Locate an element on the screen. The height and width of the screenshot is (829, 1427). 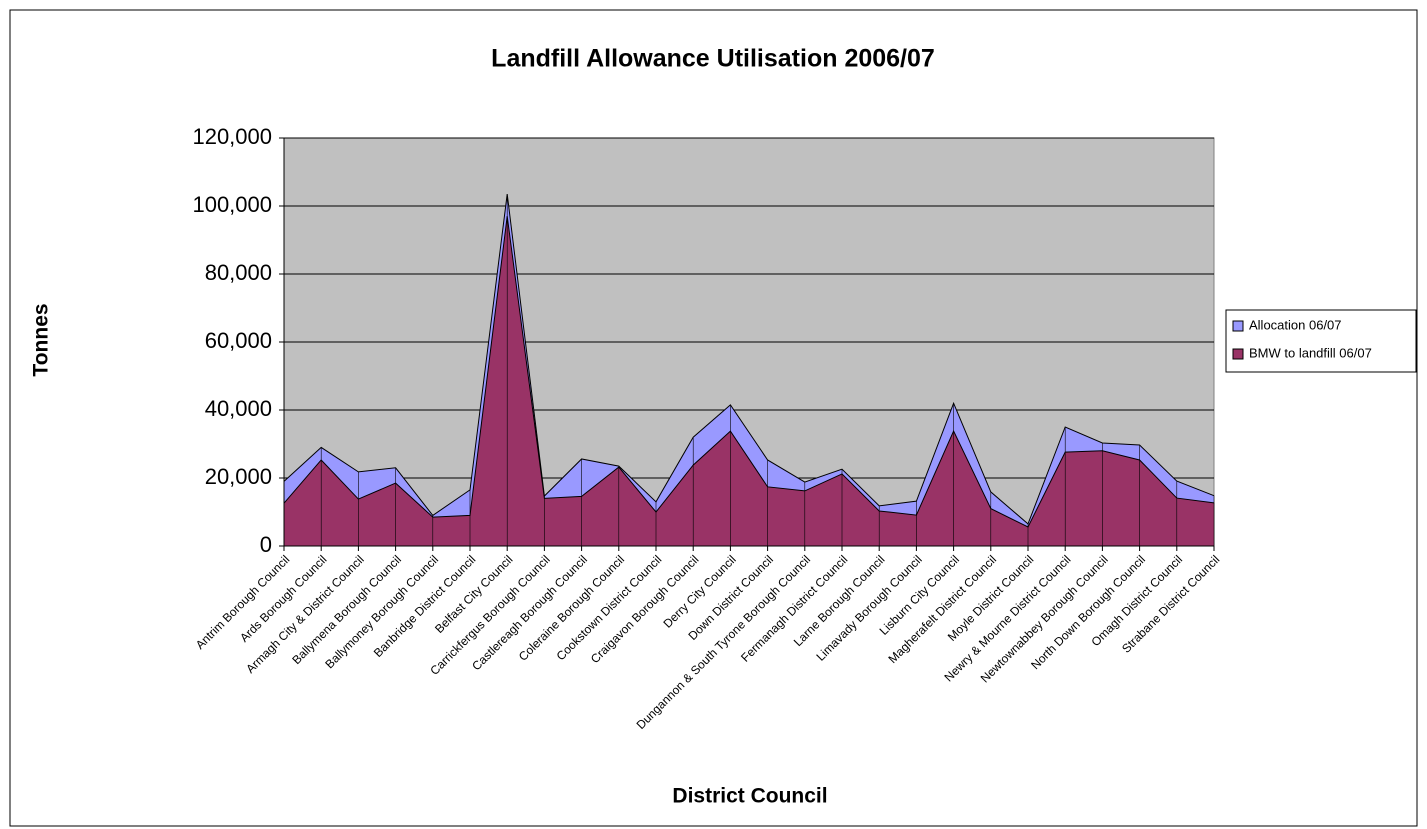
y-tick-label: 120,000 is located at coordinates (232, 136).